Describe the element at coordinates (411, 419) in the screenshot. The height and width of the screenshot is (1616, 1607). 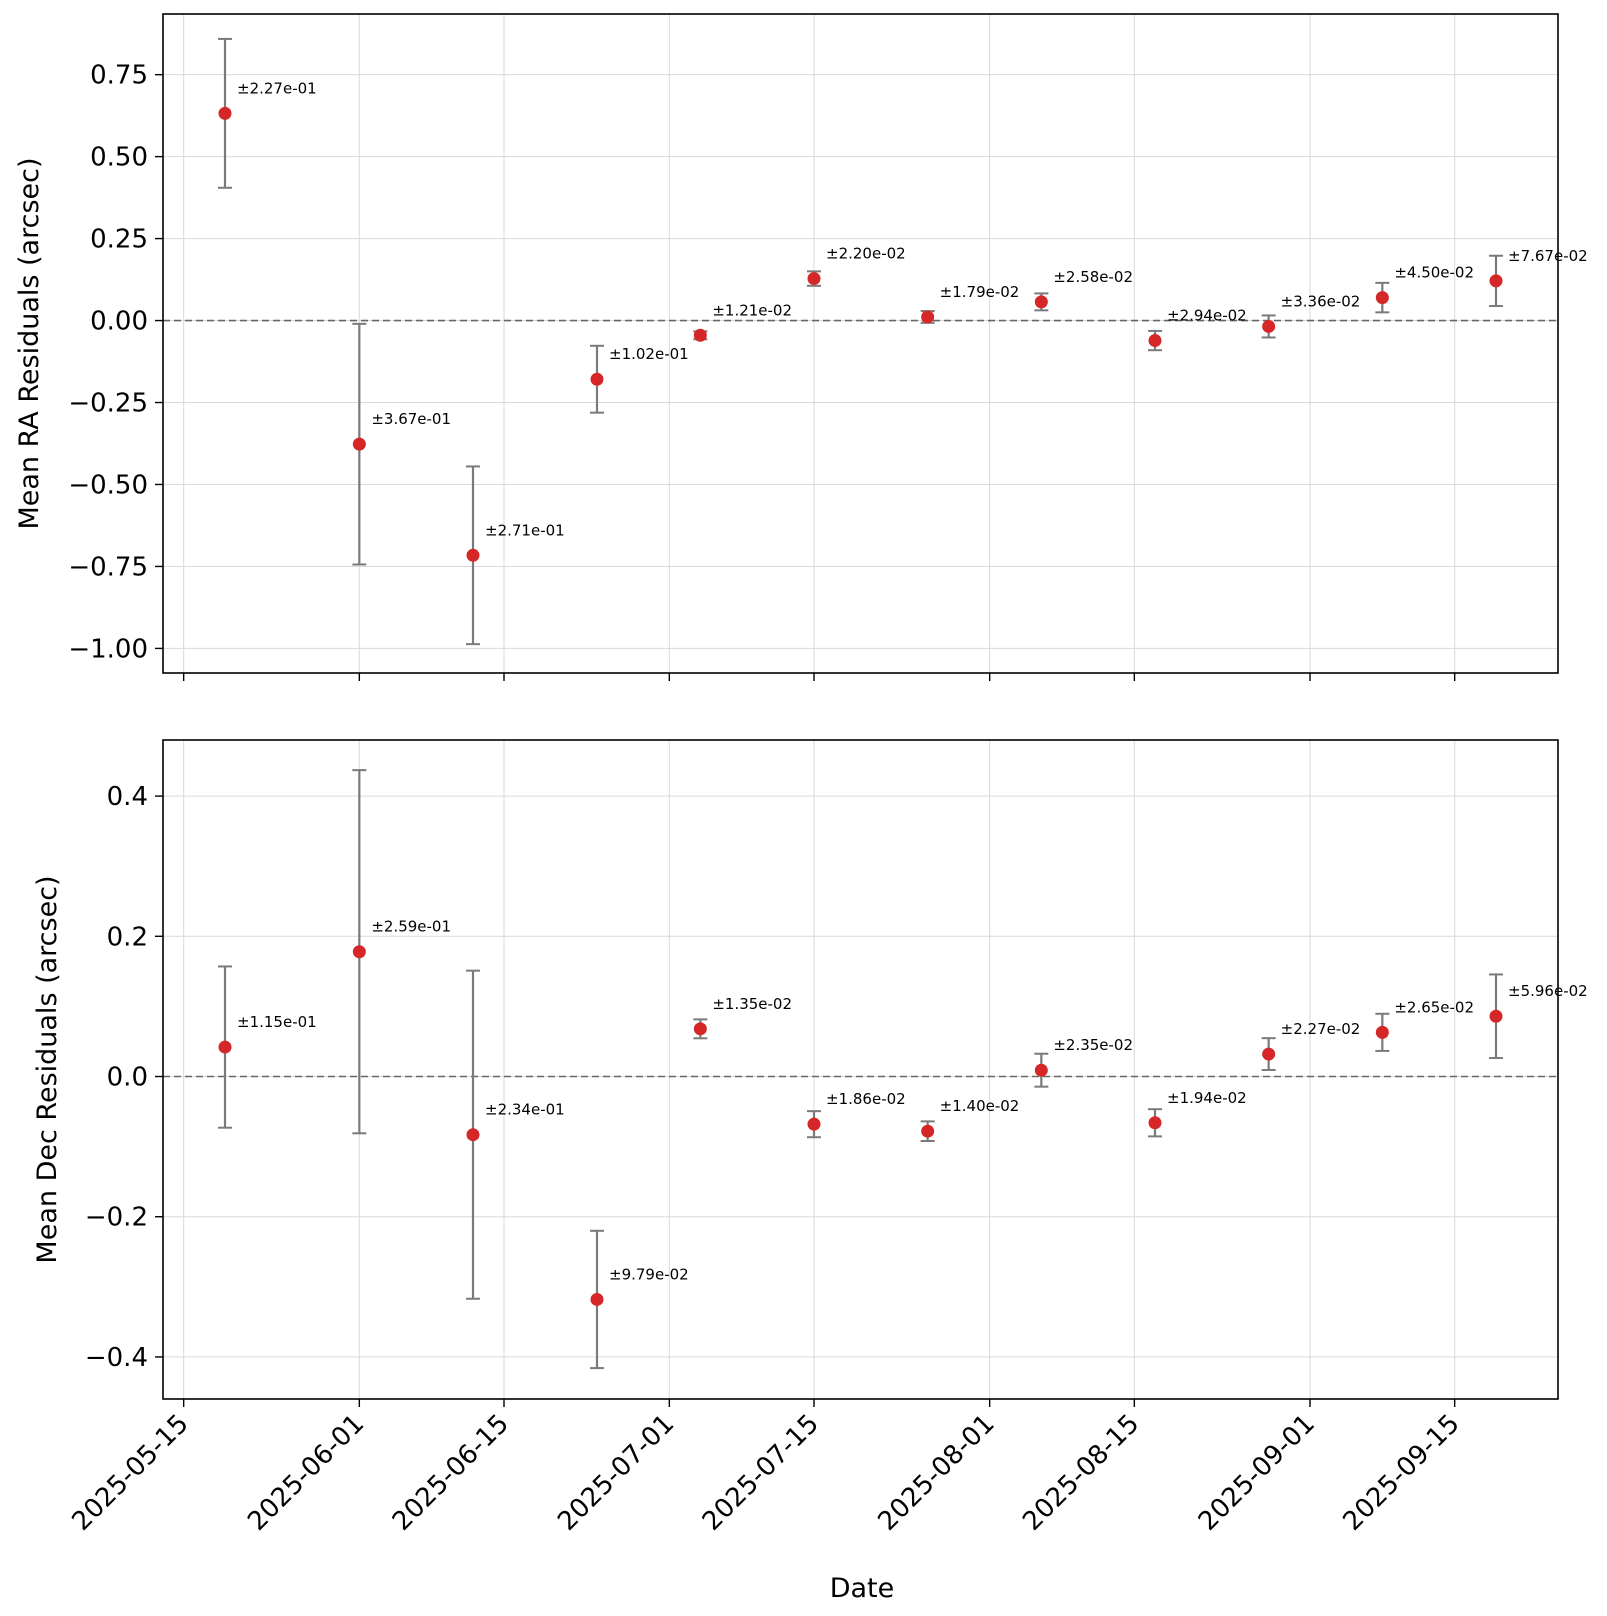
I see `ra-error-label: ±3.67e-01` at that location.